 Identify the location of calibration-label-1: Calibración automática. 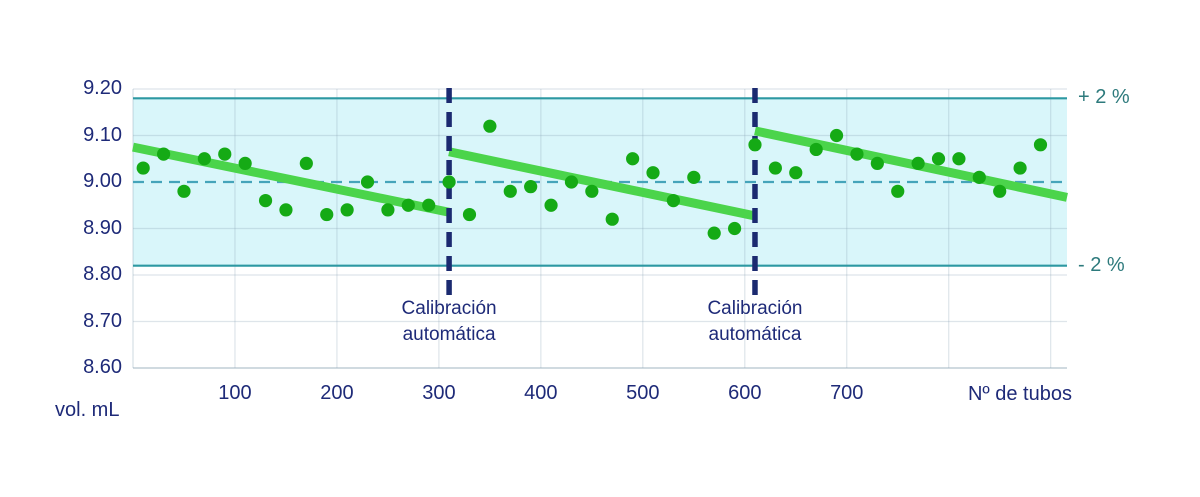
(449, 322).